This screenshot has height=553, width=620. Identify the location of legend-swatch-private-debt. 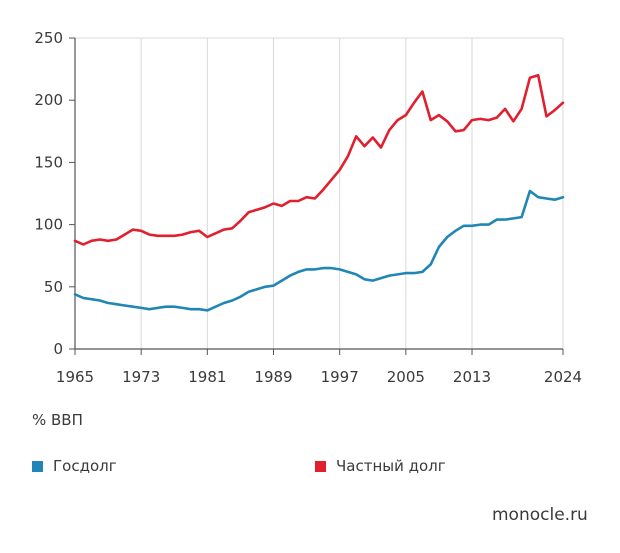
(320, 466).